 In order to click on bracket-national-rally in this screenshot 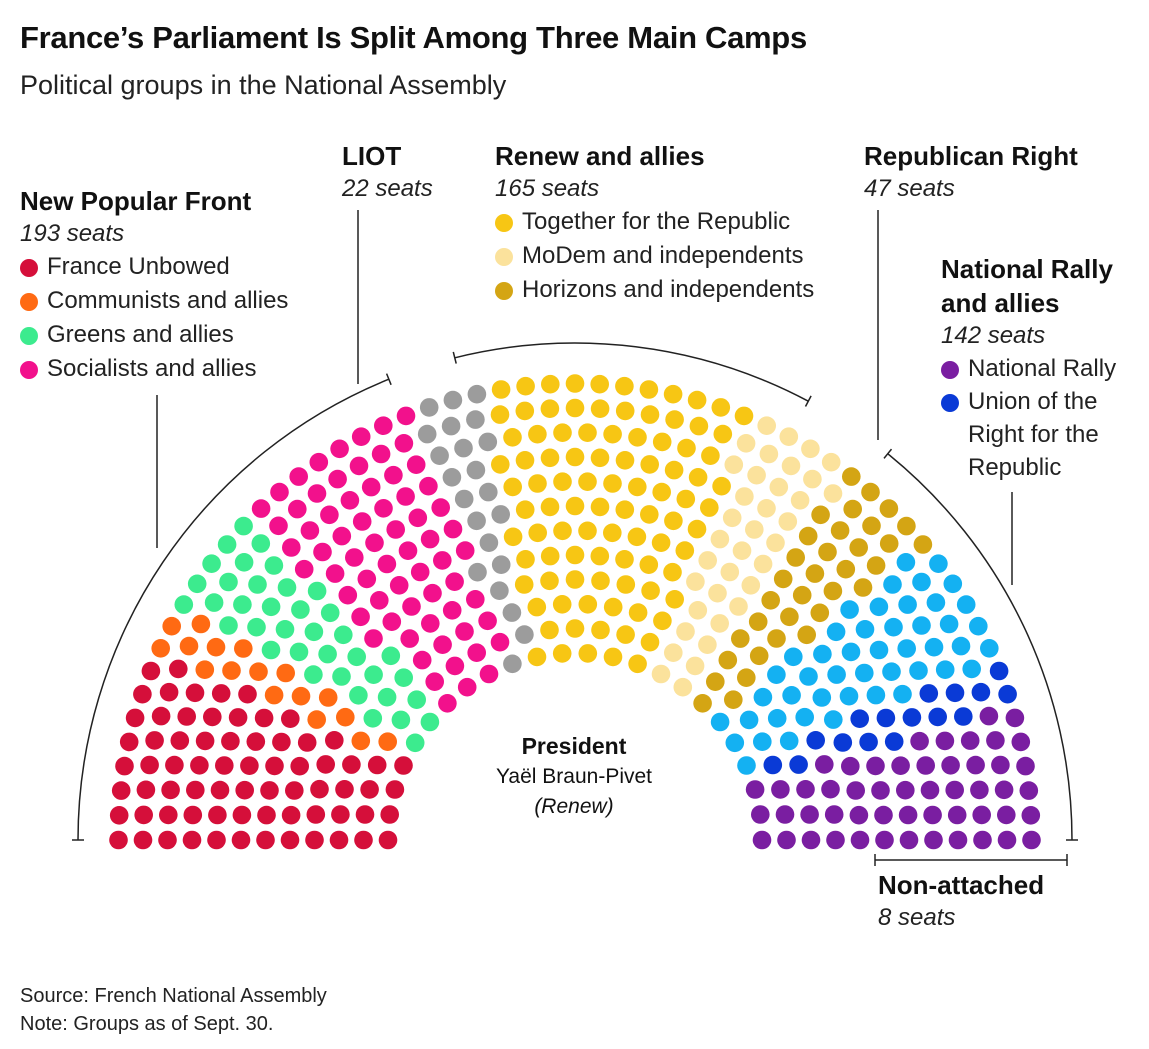, I will do `click(980, 647)`.